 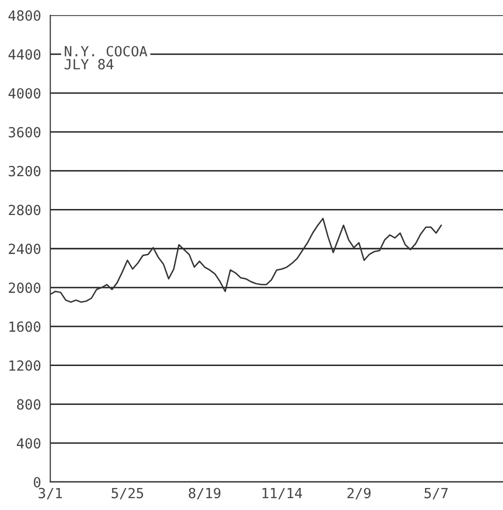 What do you see at coordinates (24, 132) in the screenshot?
I see `y-tick-label: 3600` at bounding box center [24, 132].